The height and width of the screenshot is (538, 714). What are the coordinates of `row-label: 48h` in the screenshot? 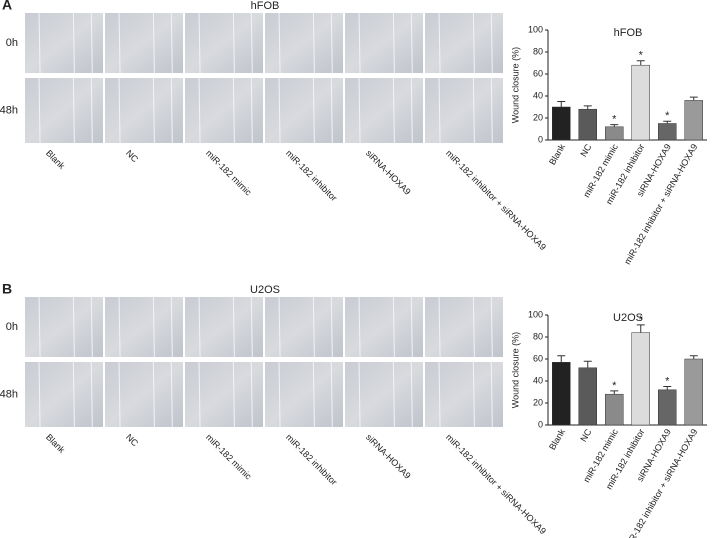 It's located at (9, 110).